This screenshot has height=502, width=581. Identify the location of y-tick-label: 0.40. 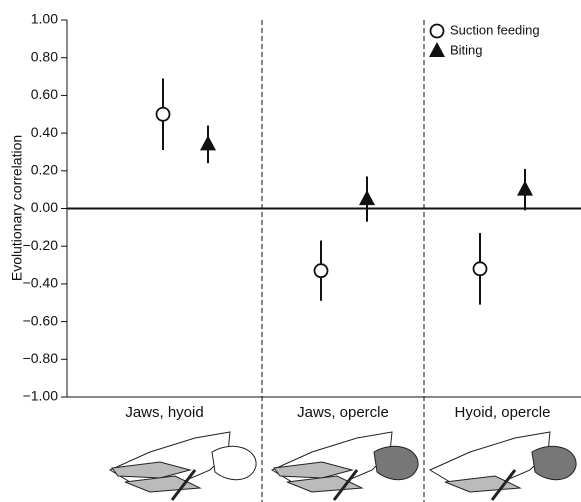
(44, 132).